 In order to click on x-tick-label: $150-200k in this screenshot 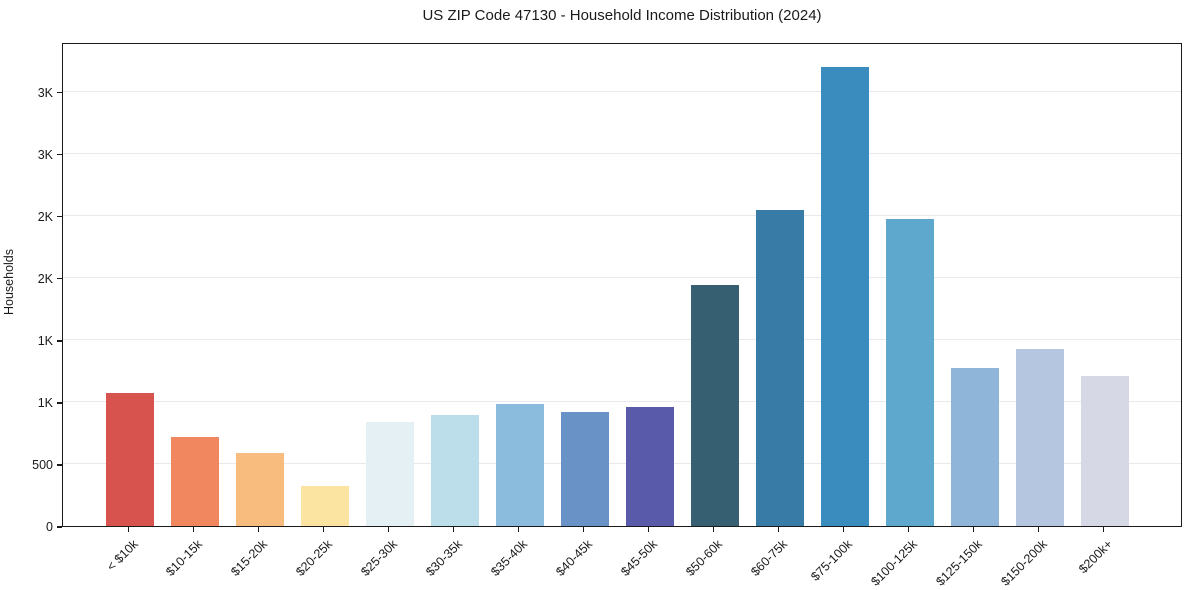, I will do `click(1024, 563)`.